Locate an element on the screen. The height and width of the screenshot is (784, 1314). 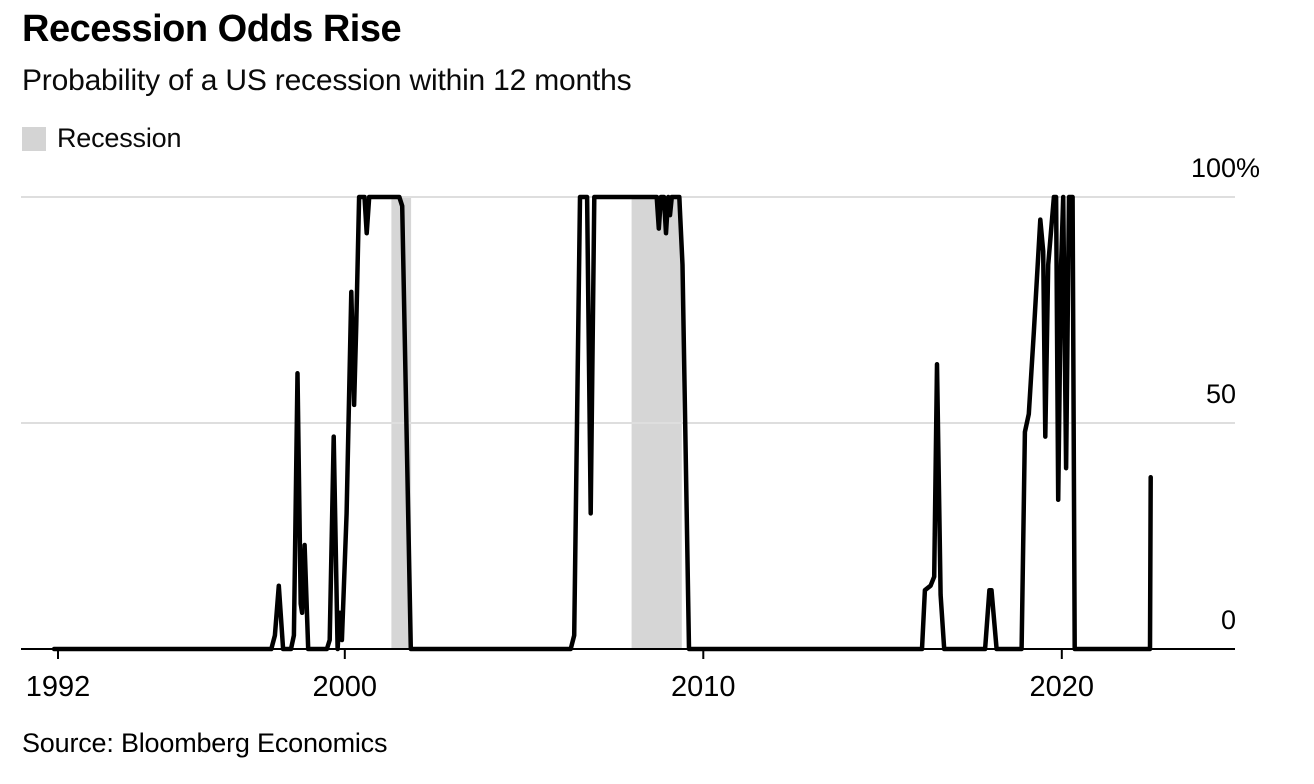
x-axis-label-1992: 1992 is located at coordinates (58, 687).